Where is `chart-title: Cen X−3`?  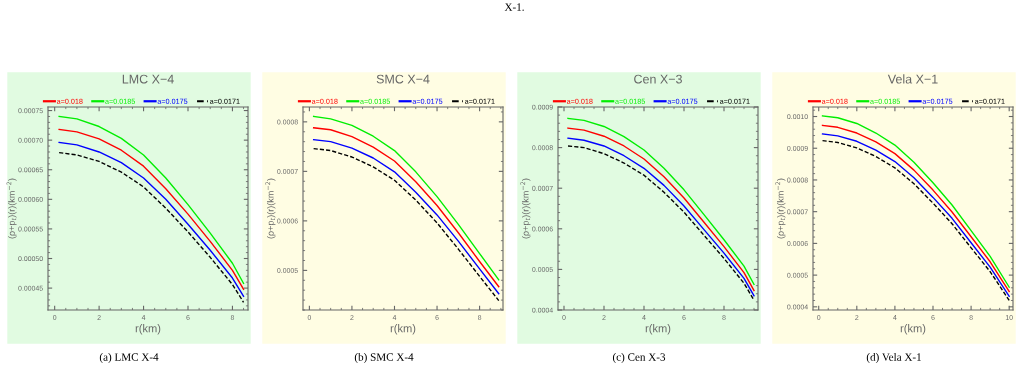
chart-title: Cen X−3 is located at coordinates (658, 79).